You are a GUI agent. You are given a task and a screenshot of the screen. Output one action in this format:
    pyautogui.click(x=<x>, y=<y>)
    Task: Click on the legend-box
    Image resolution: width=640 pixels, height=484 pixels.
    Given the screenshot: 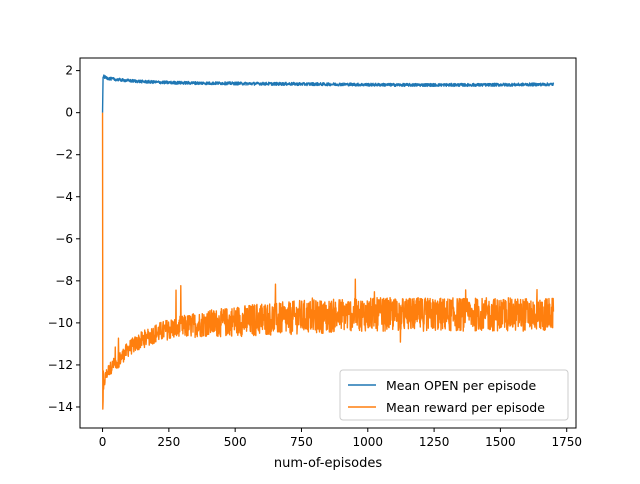 What is the action you would take?
    pyautogui.click(x=454, y=395)
    